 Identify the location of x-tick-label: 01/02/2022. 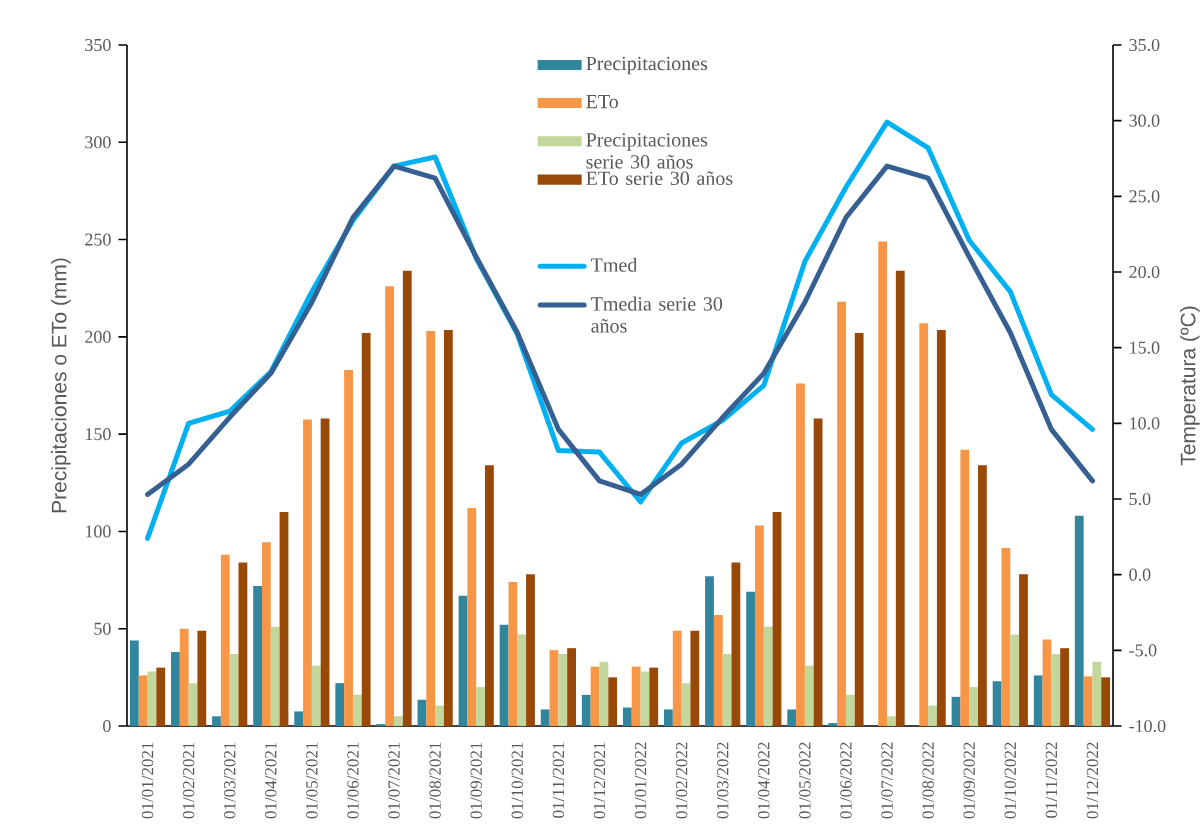
(681, 780).